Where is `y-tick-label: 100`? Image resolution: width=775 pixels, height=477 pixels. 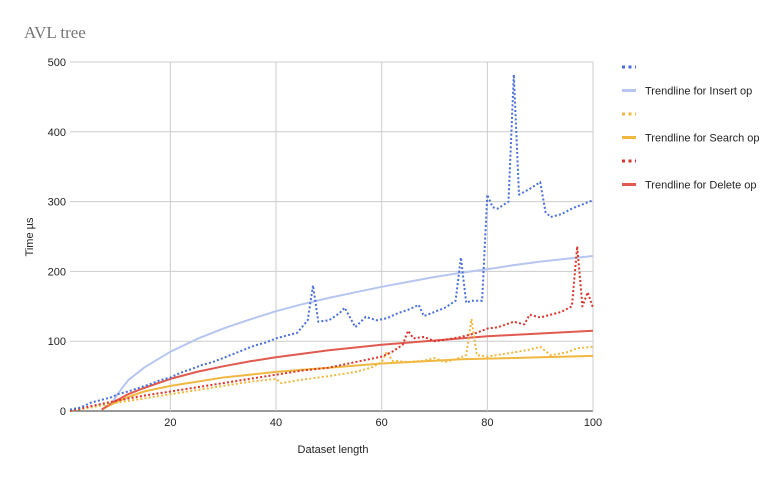
y-tick-label: 100 is located at coordinates (57, 342).